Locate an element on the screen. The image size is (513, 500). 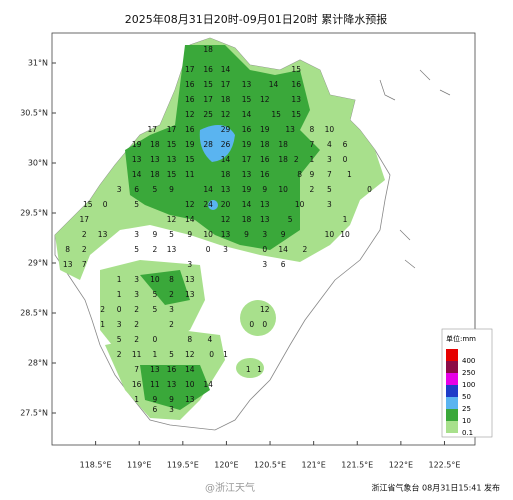
x-tick-label: 122°E is located at coordinates (401, 465).